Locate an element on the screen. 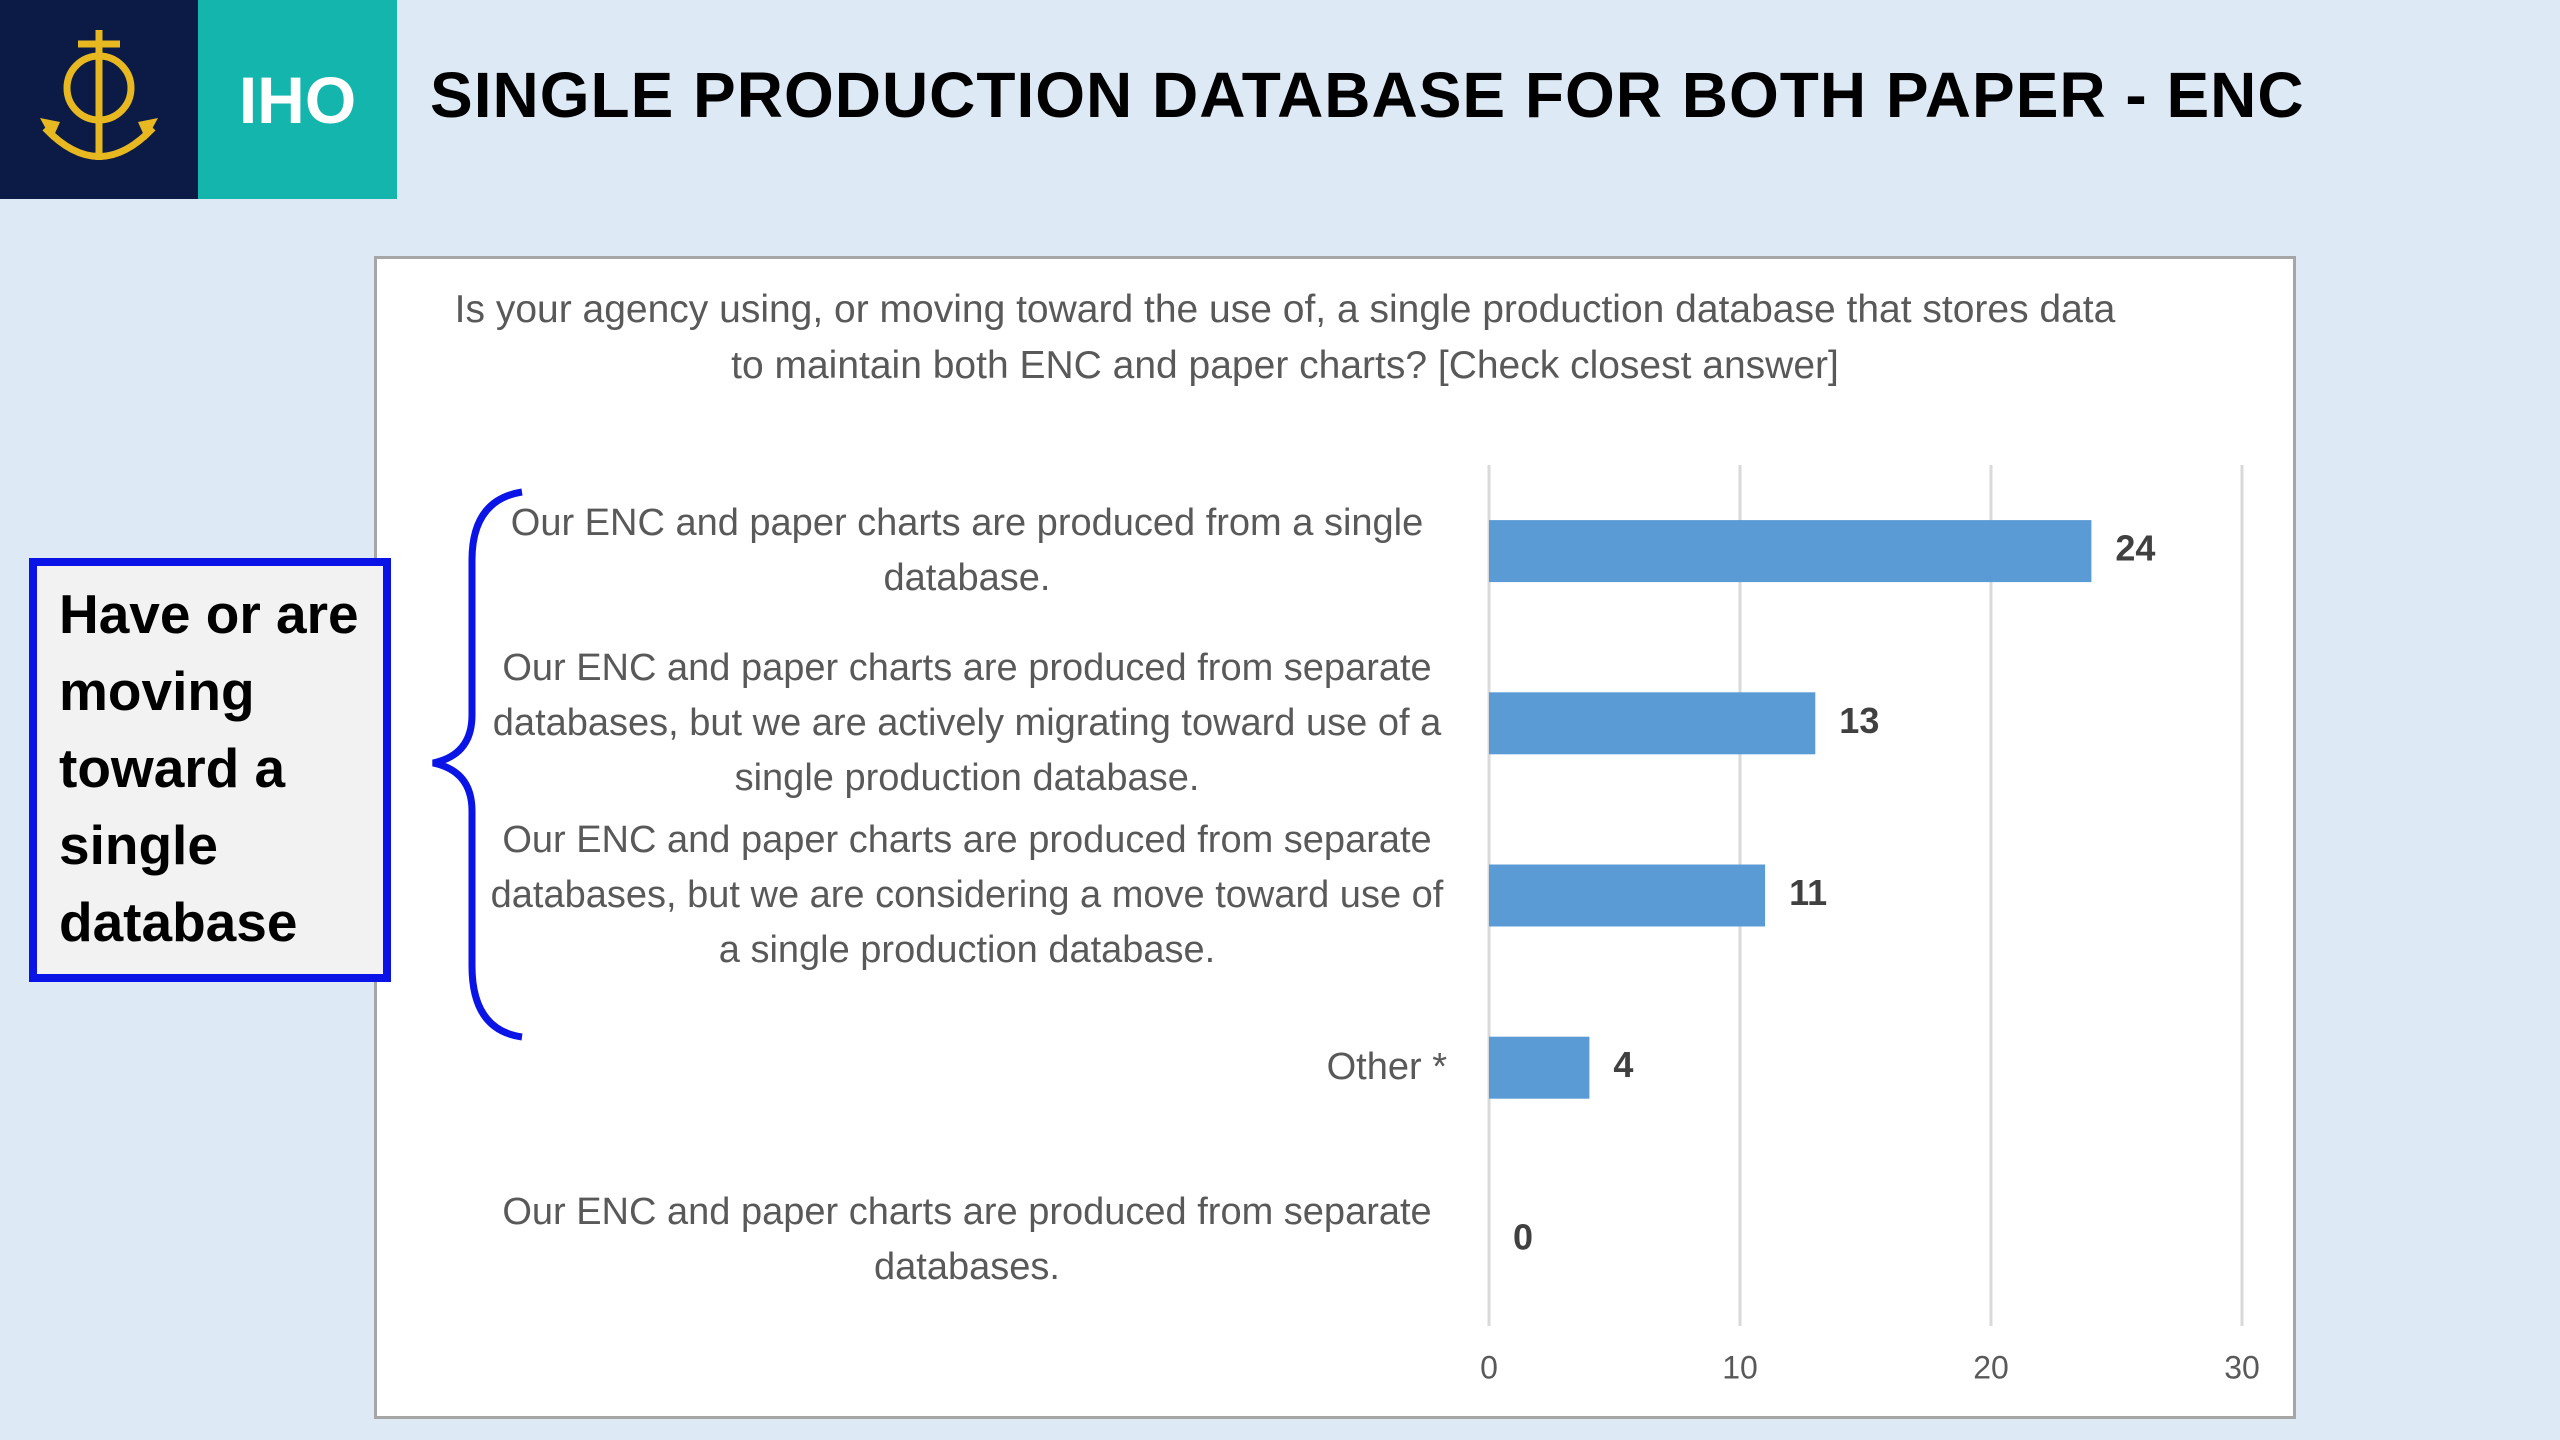 This screenshot has height=1440, width=2560. brace is located at coordinates (477, 764).